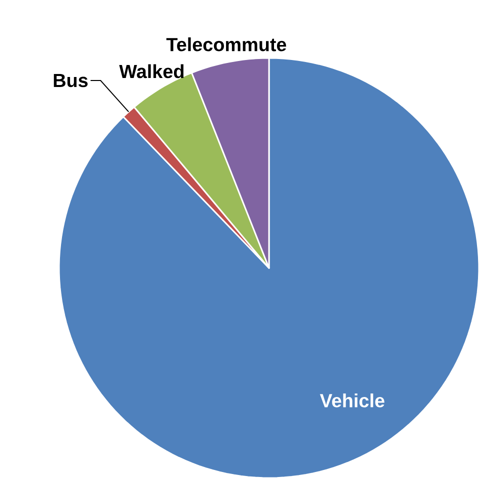  What do you see at coordinates (151, 71) in the screenshot?
I see `slice-label: Walked` at bounding box center [151, 71].